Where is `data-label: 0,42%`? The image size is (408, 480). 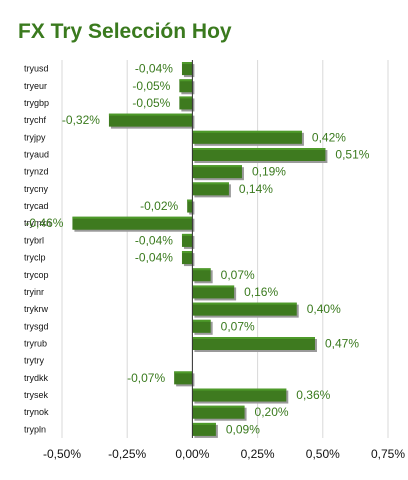 data-label: 0,42% is located at coordinates (329, 137).